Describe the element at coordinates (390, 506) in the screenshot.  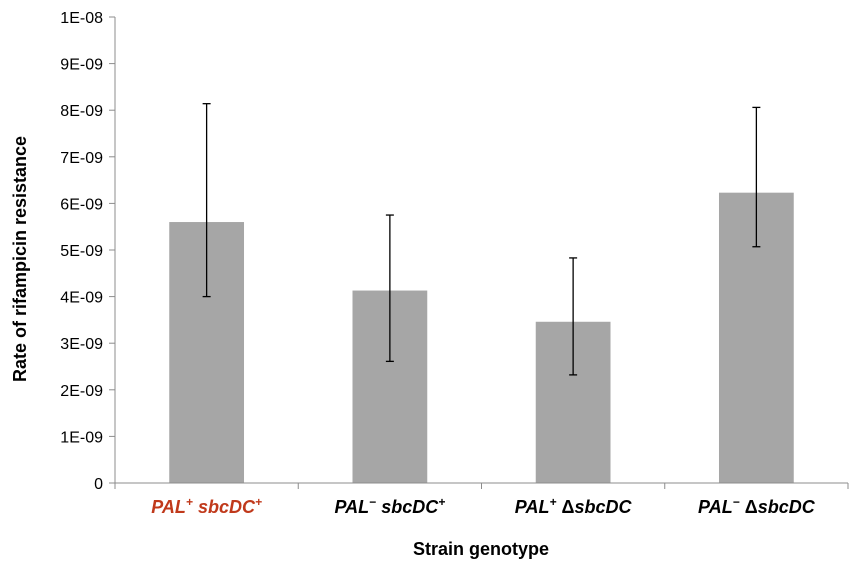
I see `category-label: PAL− sbcDC+` at that location.